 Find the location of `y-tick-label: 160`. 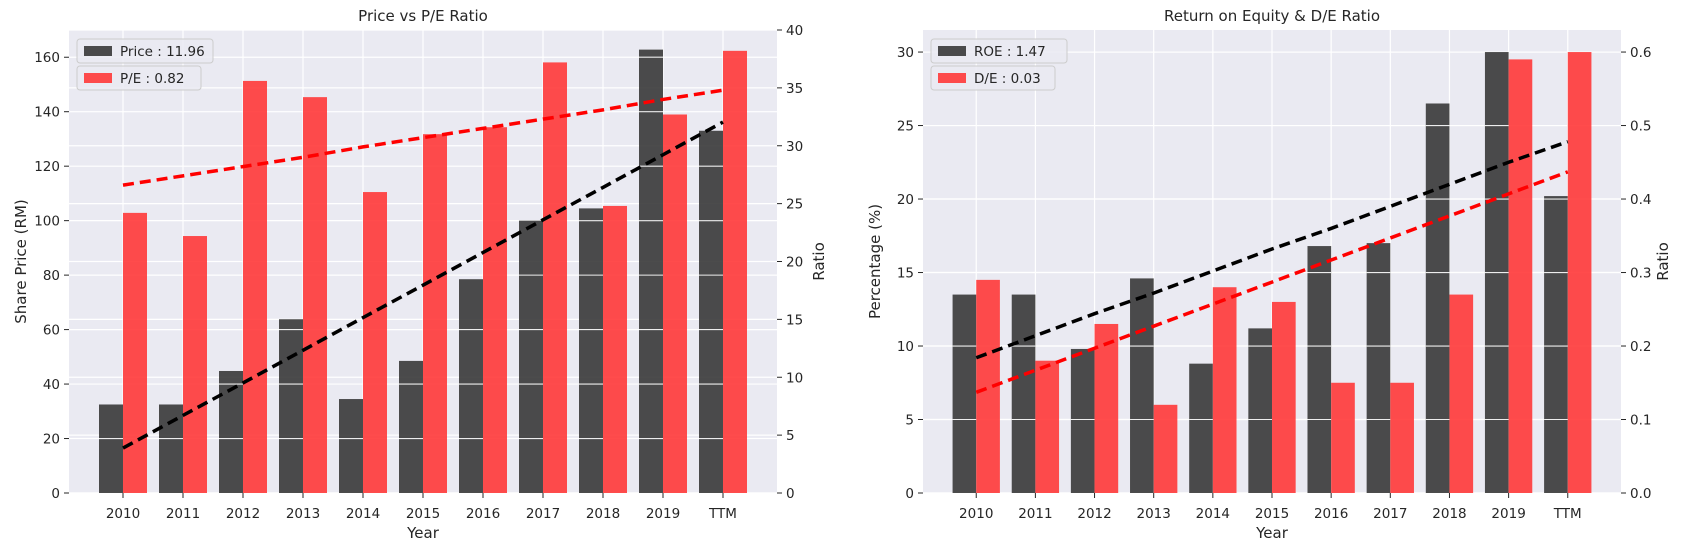

y-tick-label: 160 is located at coordinates (47, 58).